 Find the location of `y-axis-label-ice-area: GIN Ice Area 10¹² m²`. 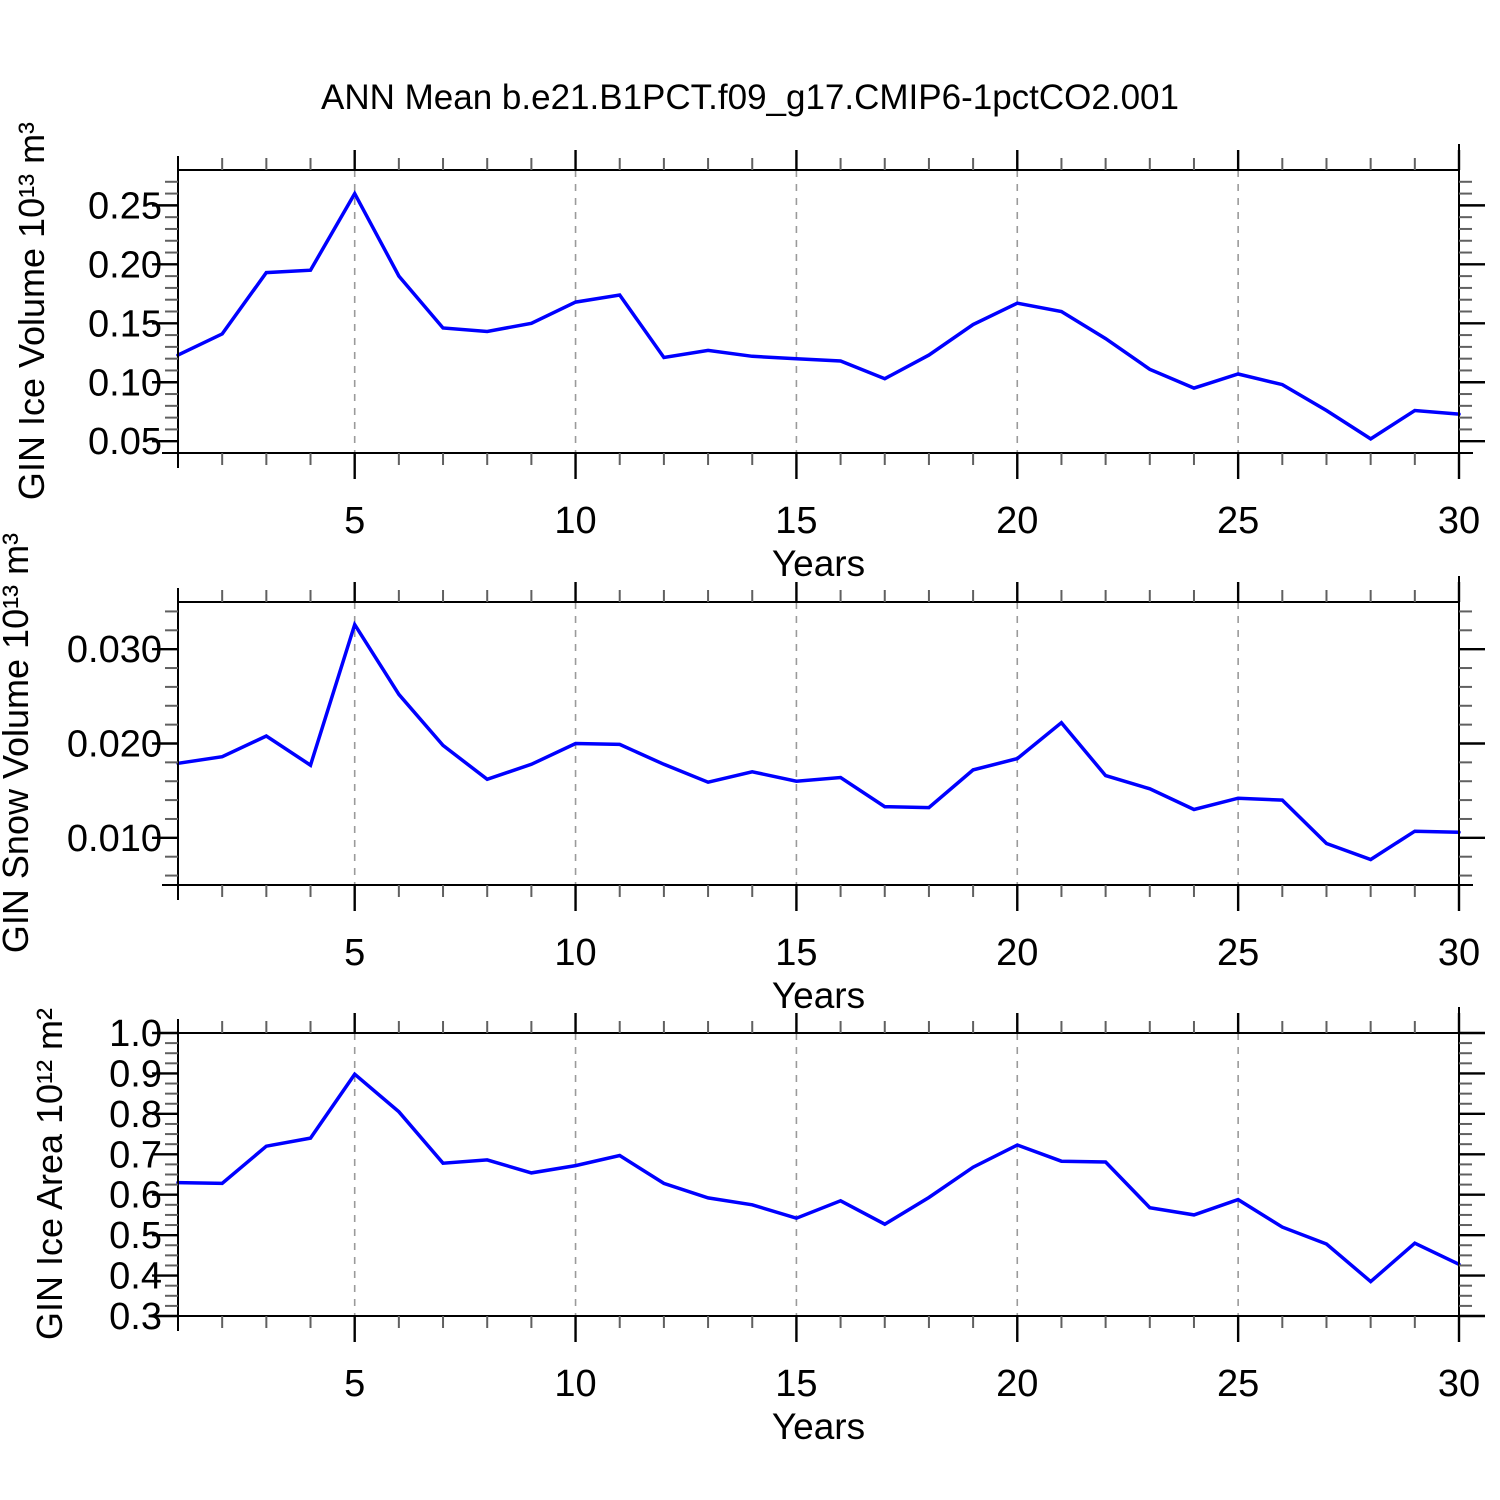

y-axis-label-ice-area: GIN Ice Area 10¹² m² is located at coordinates (49, 1174).